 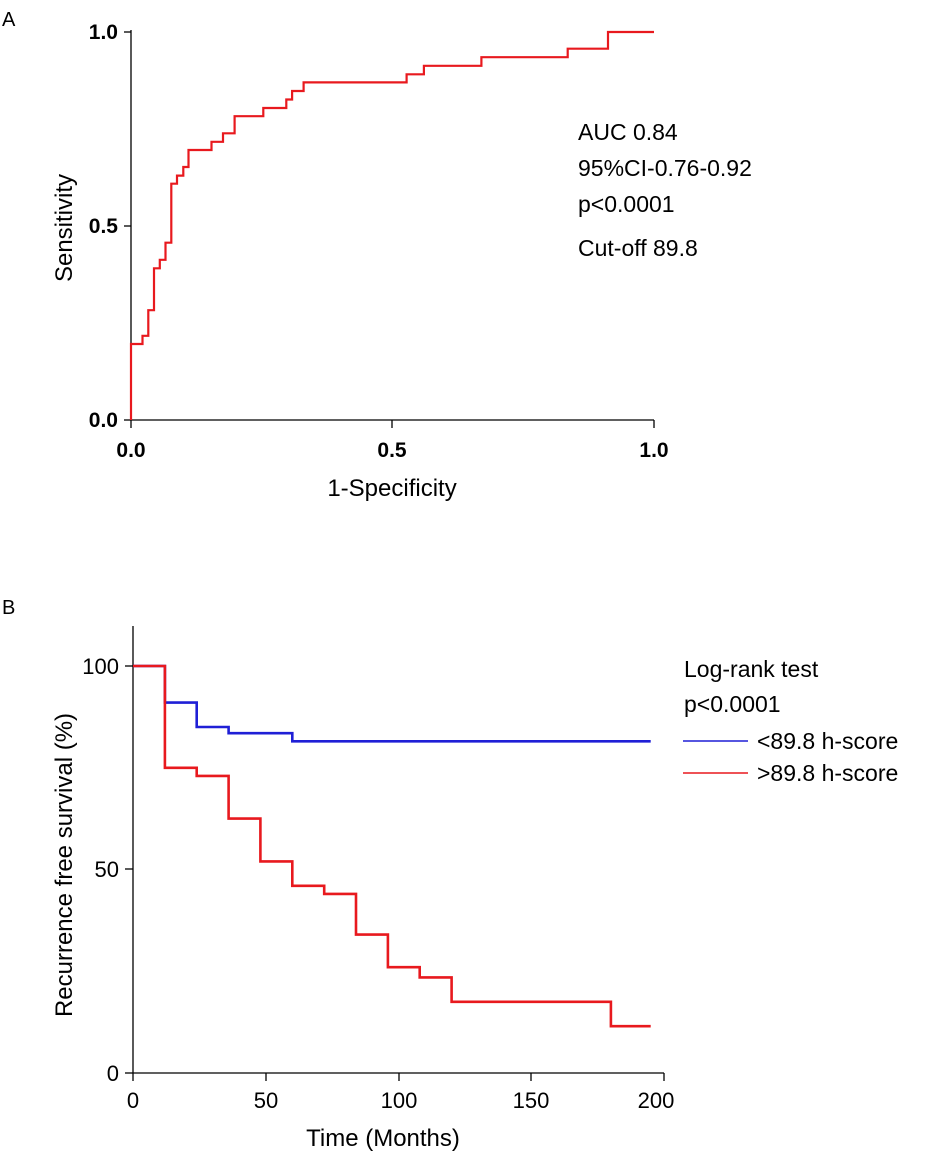 What do you see at coordinates (732, 704) in the screenshot?
I see `legend-title-pvalue: p<0.0001` at bounding box center [732, 704].